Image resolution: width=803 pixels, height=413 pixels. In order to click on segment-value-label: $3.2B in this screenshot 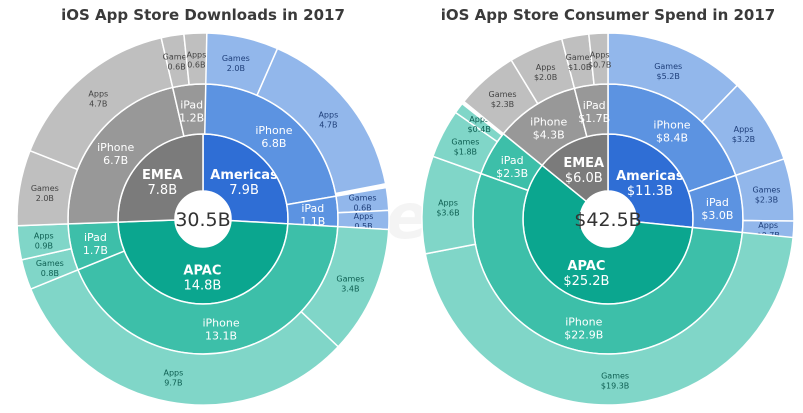, I will do `click(743, 139)`.